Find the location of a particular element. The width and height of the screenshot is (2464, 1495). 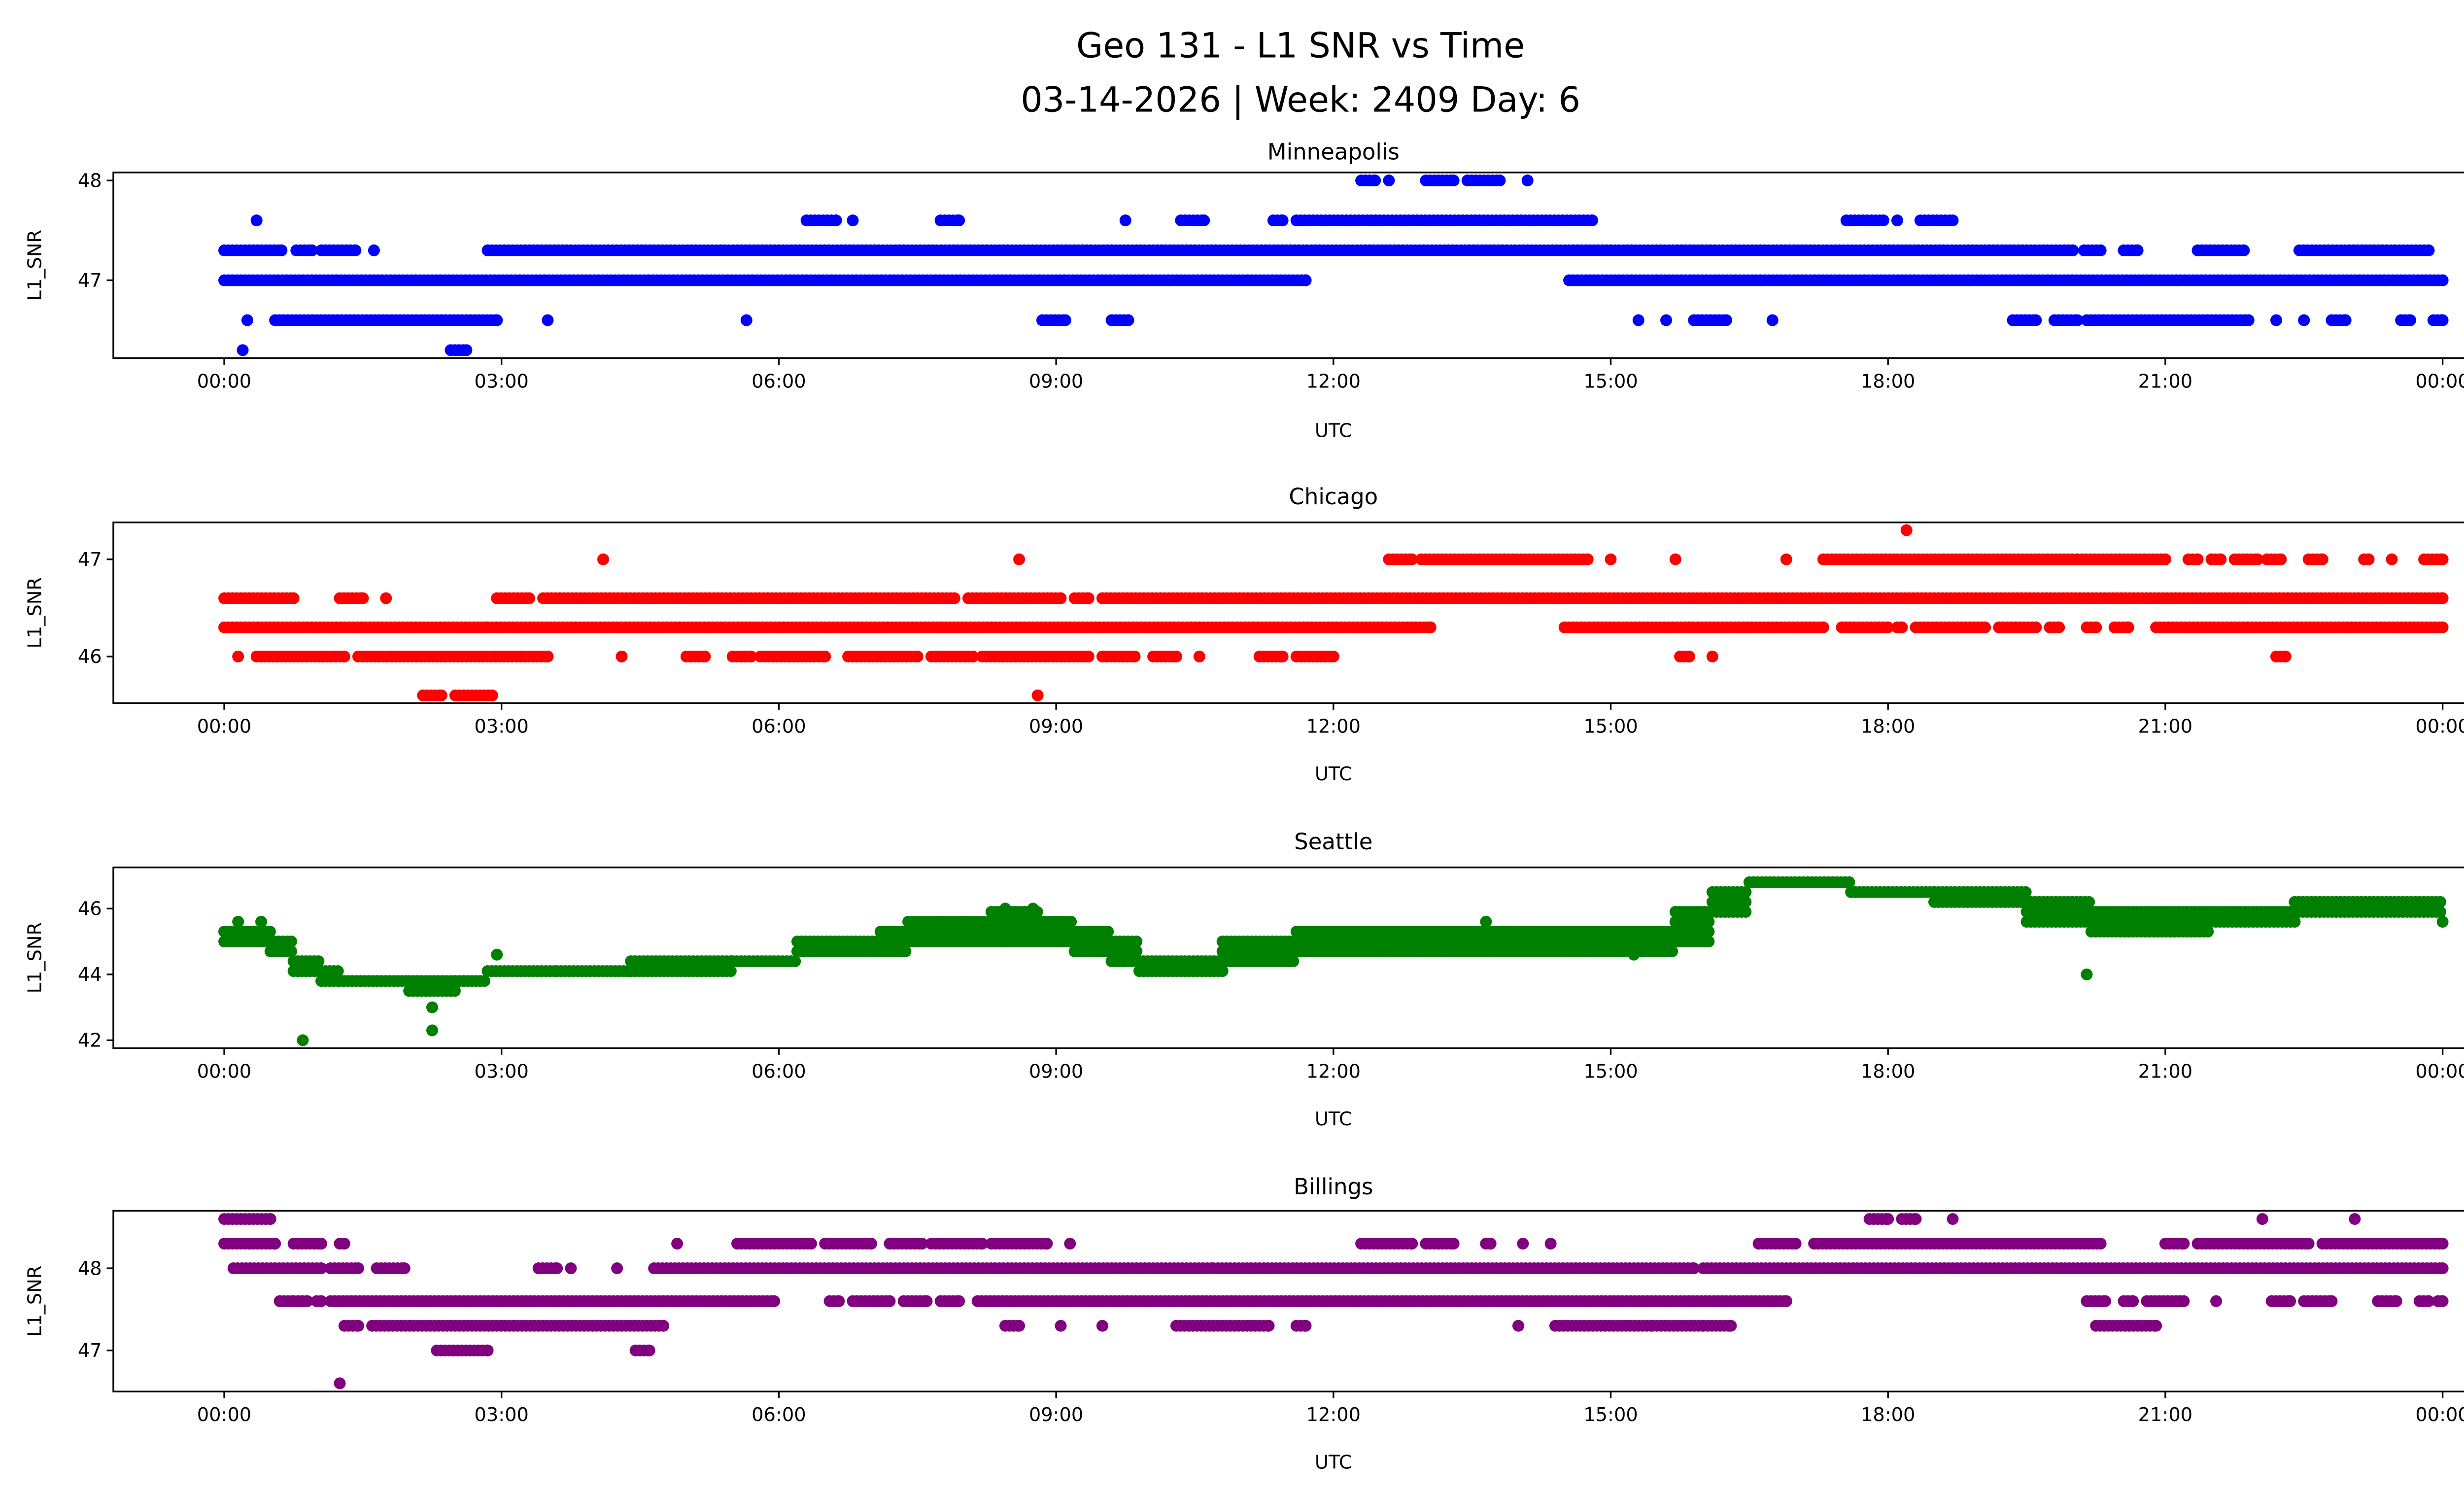

subplot-title: Minneapolis is located at coordinates (1333, 152).